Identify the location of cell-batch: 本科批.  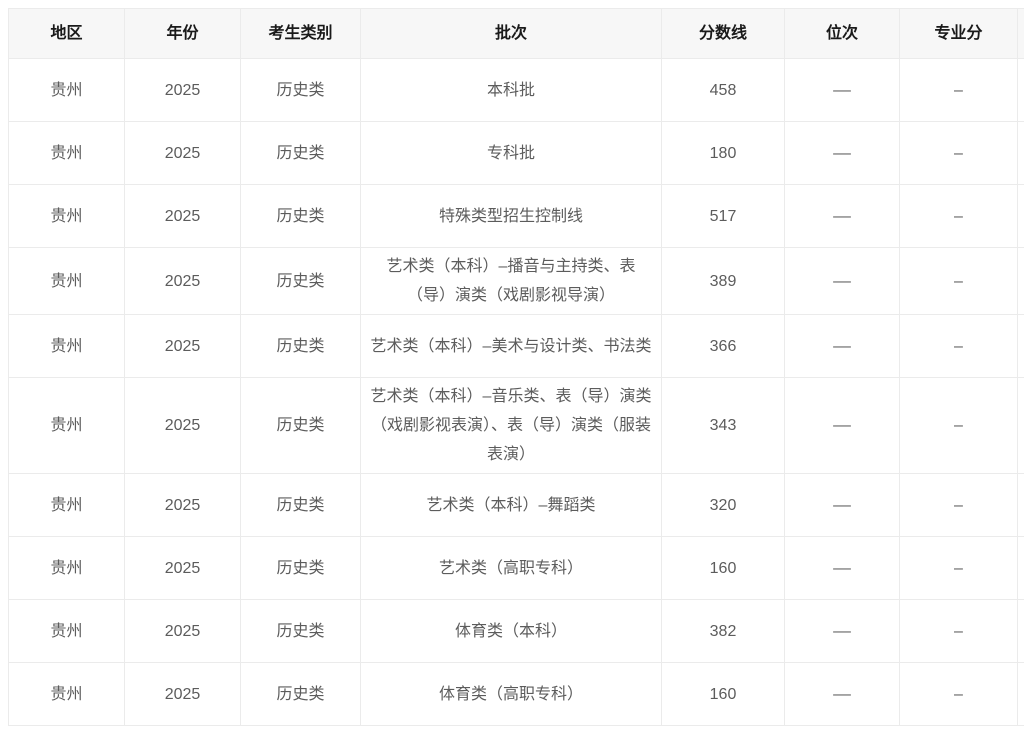
(511, 90).